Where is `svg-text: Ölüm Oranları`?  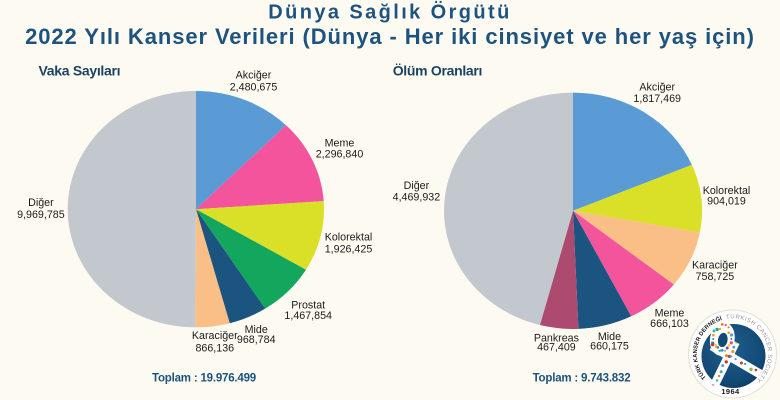
svg-text: Ölüm Oranları is located at coordinates (437, 71).